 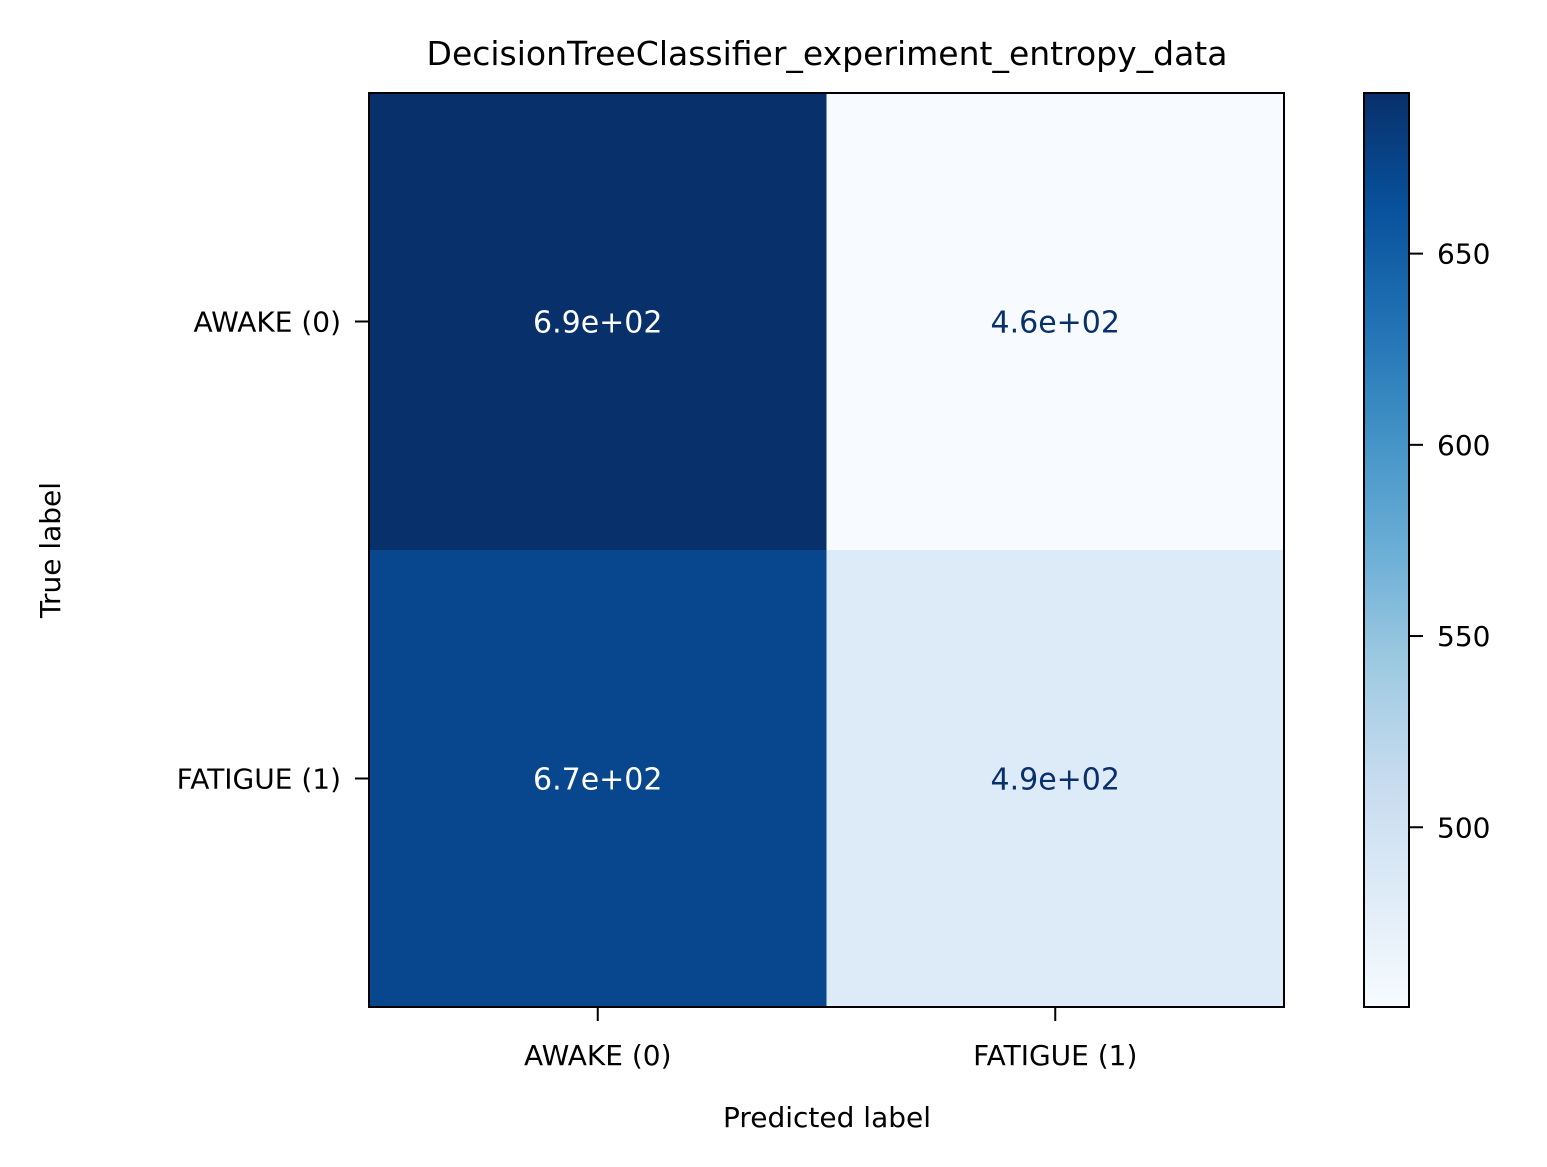 What do you see at coordinates (598, 1055) in the screenshot?
I see `x-tick-label: AWAKE (0)` at bounding box center [598, 1055].